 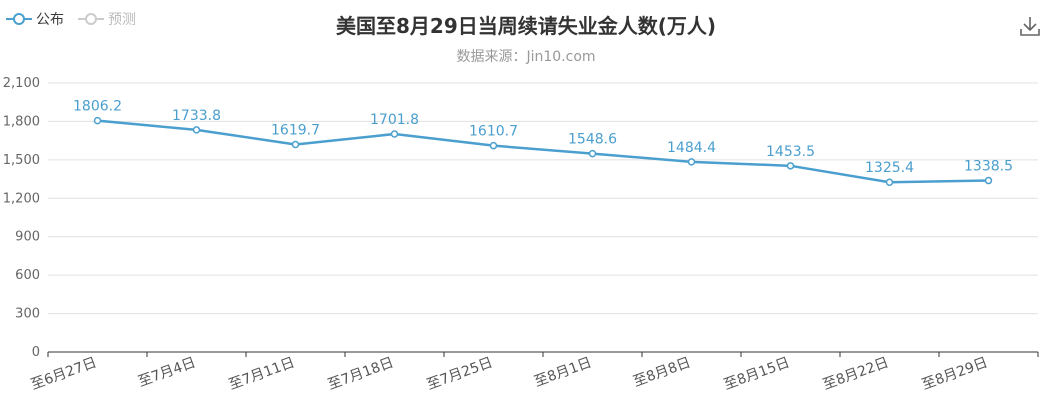 I want to click on data-label: 1338.5, so click(x=988, y=167).